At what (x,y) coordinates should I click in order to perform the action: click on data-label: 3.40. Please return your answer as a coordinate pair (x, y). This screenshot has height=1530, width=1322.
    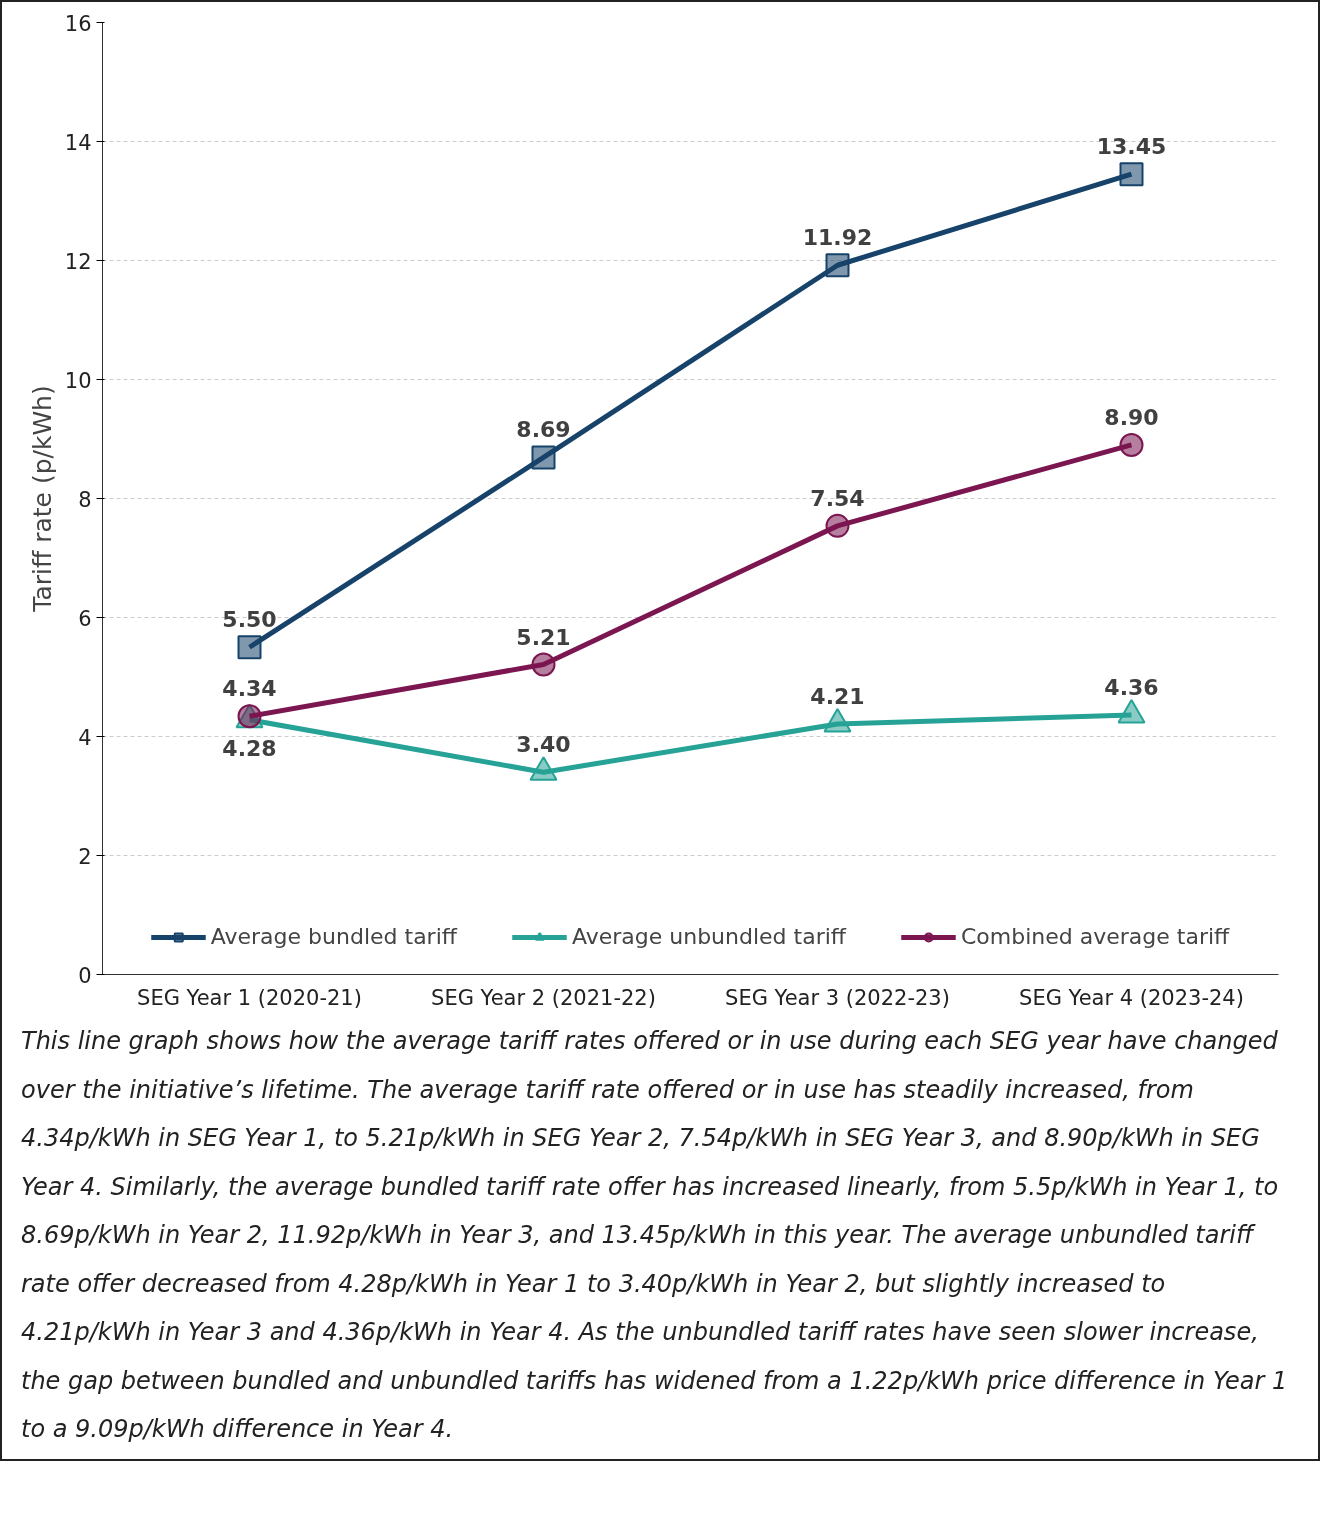
    Looking at the image, I should click on (543, 745).